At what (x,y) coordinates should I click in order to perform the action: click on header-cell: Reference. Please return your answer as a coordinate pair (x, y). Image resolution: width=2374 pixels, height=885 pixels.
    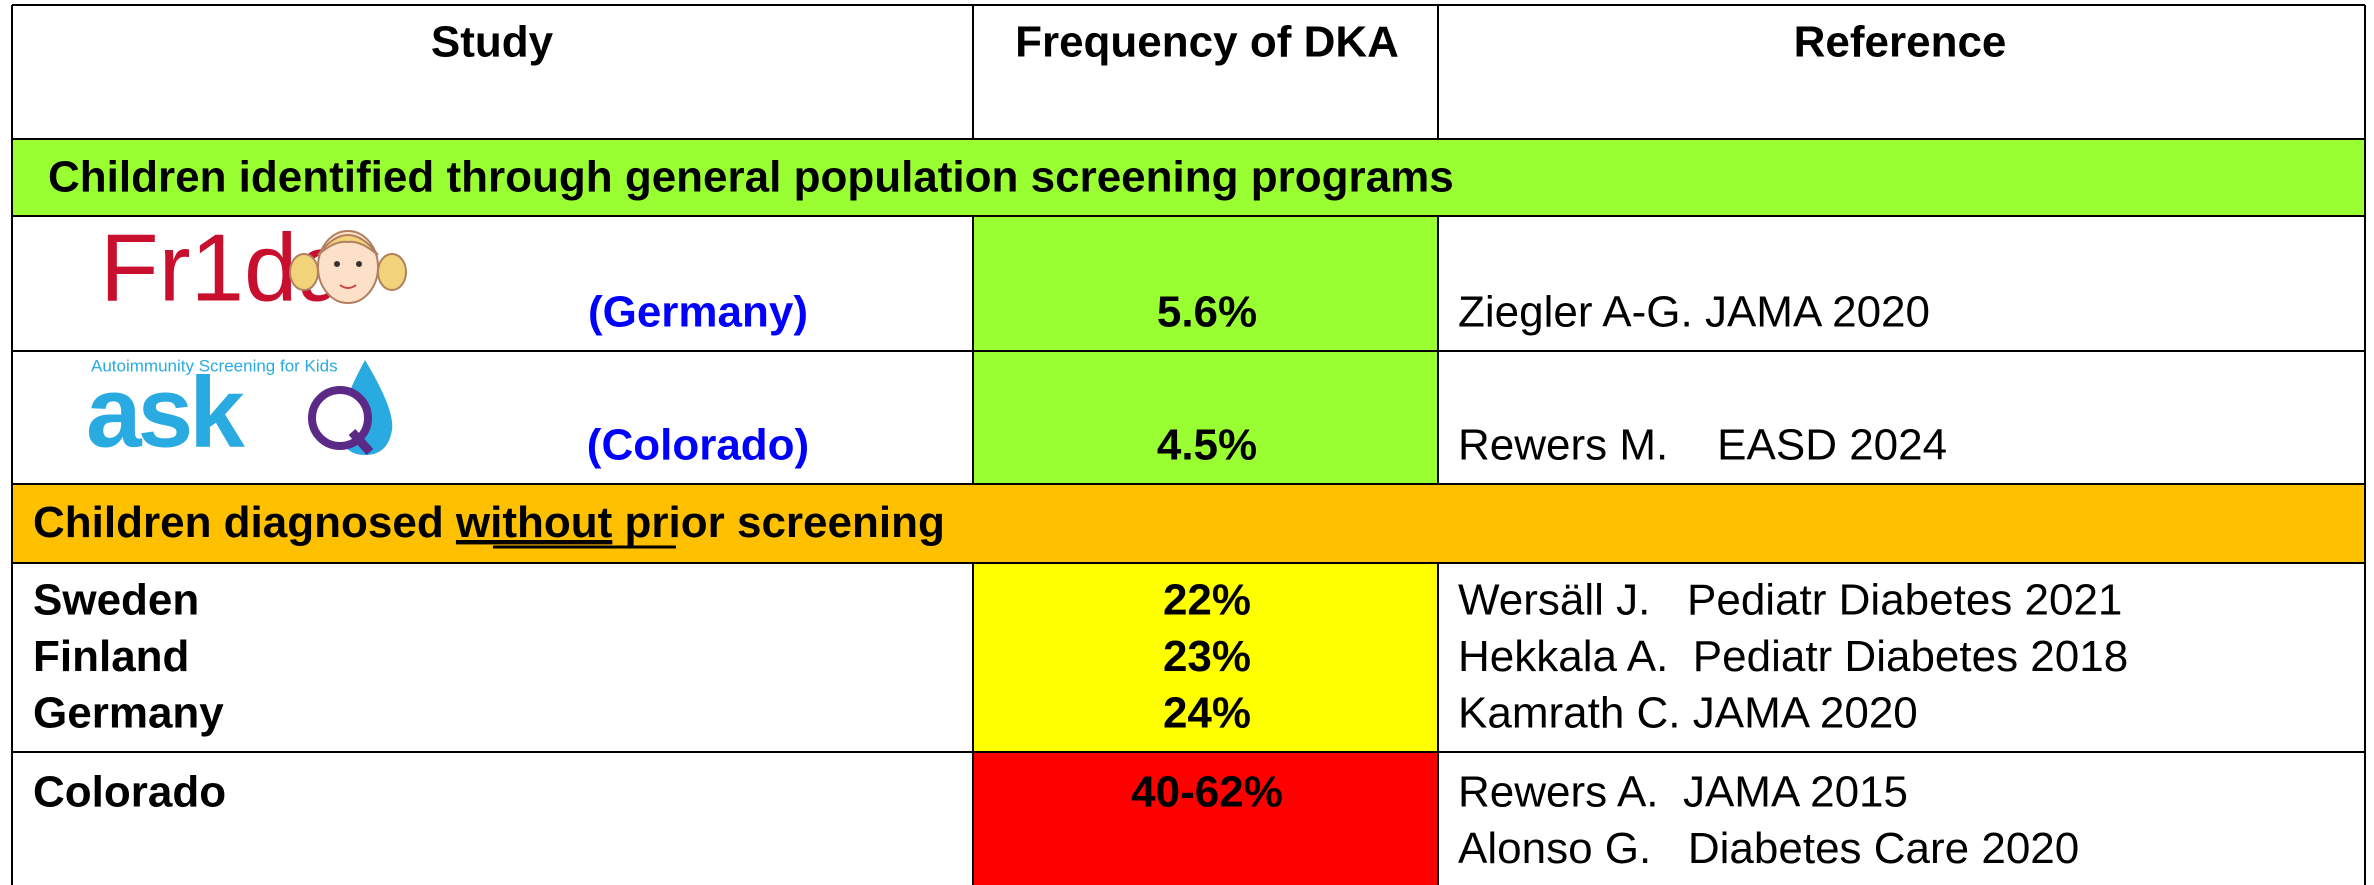
    Looking at the image, I should click on (1900, 42).